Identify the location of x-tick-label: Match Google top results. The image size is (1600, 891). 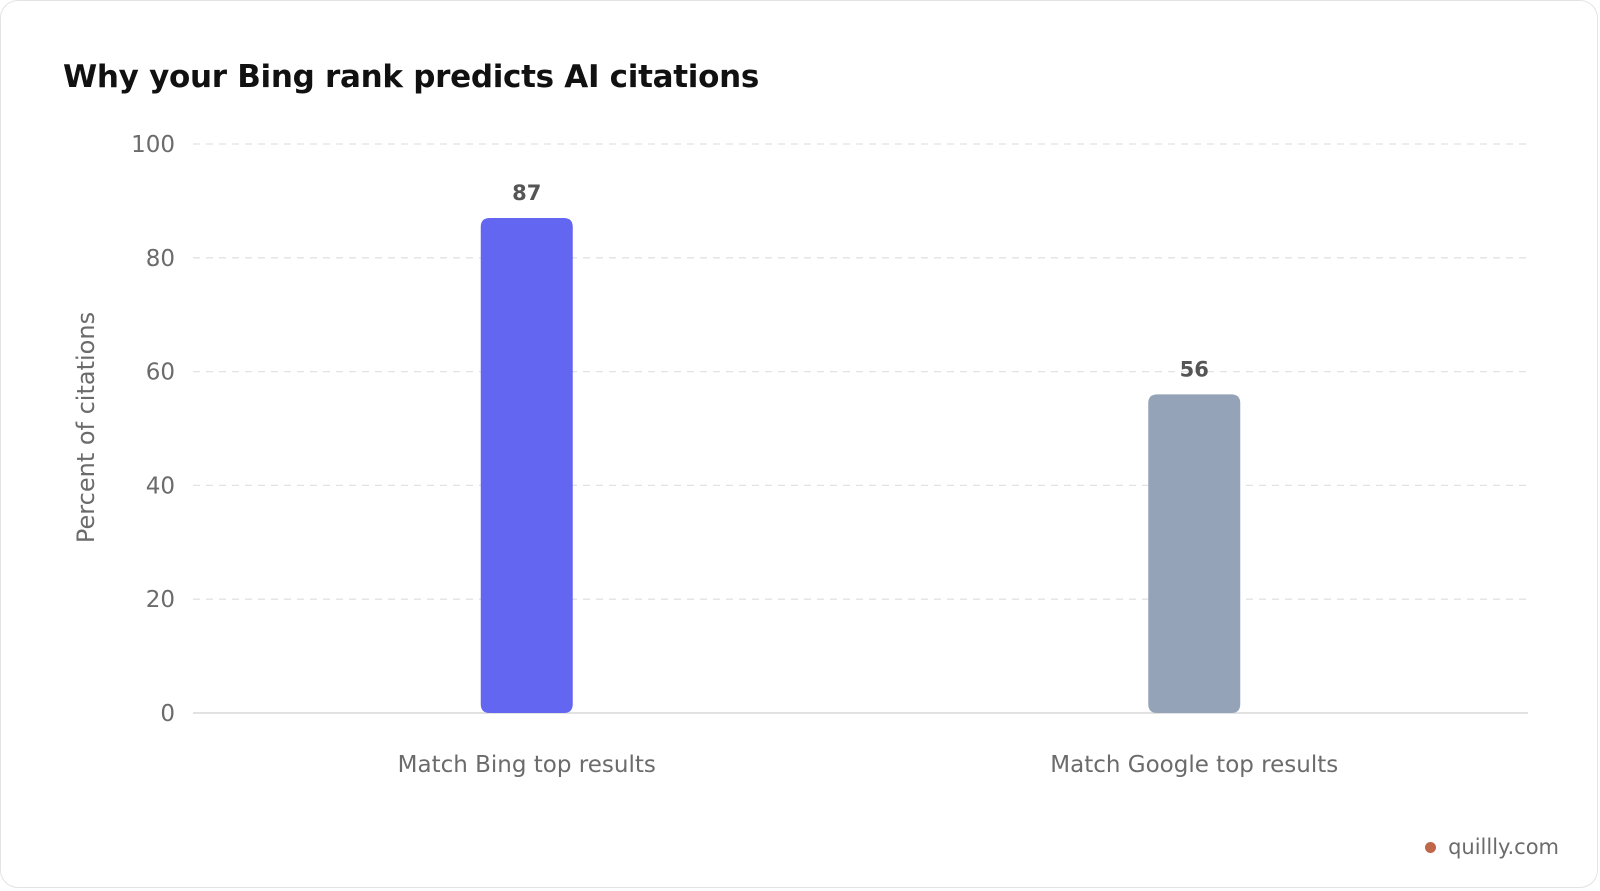
(1194, 765).